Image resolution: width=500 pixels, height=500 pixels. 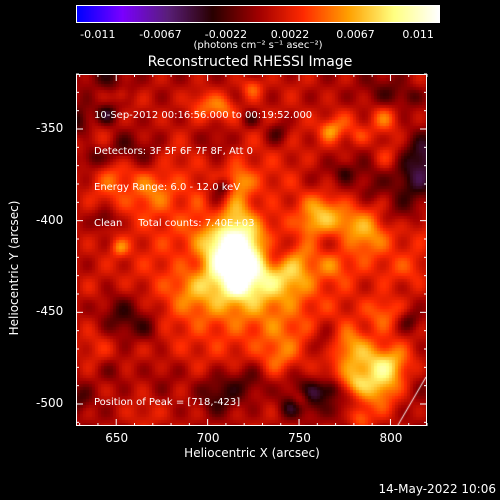 What do you see at coordinates (208, 438) in the screenshot?
I see `x-tick-label: 700` at bounding box center [208, 438].